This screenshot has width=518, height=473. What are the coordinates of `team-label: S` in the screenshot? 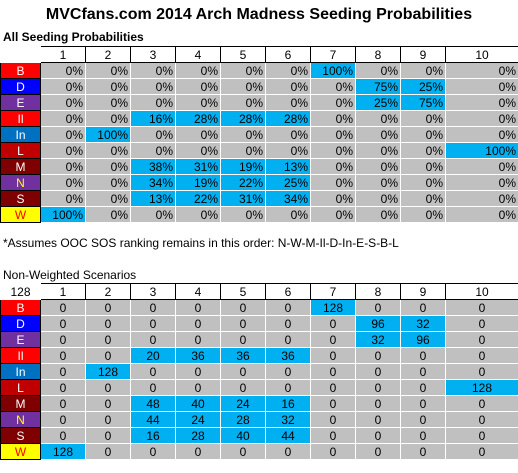 It's located at (20, 198).